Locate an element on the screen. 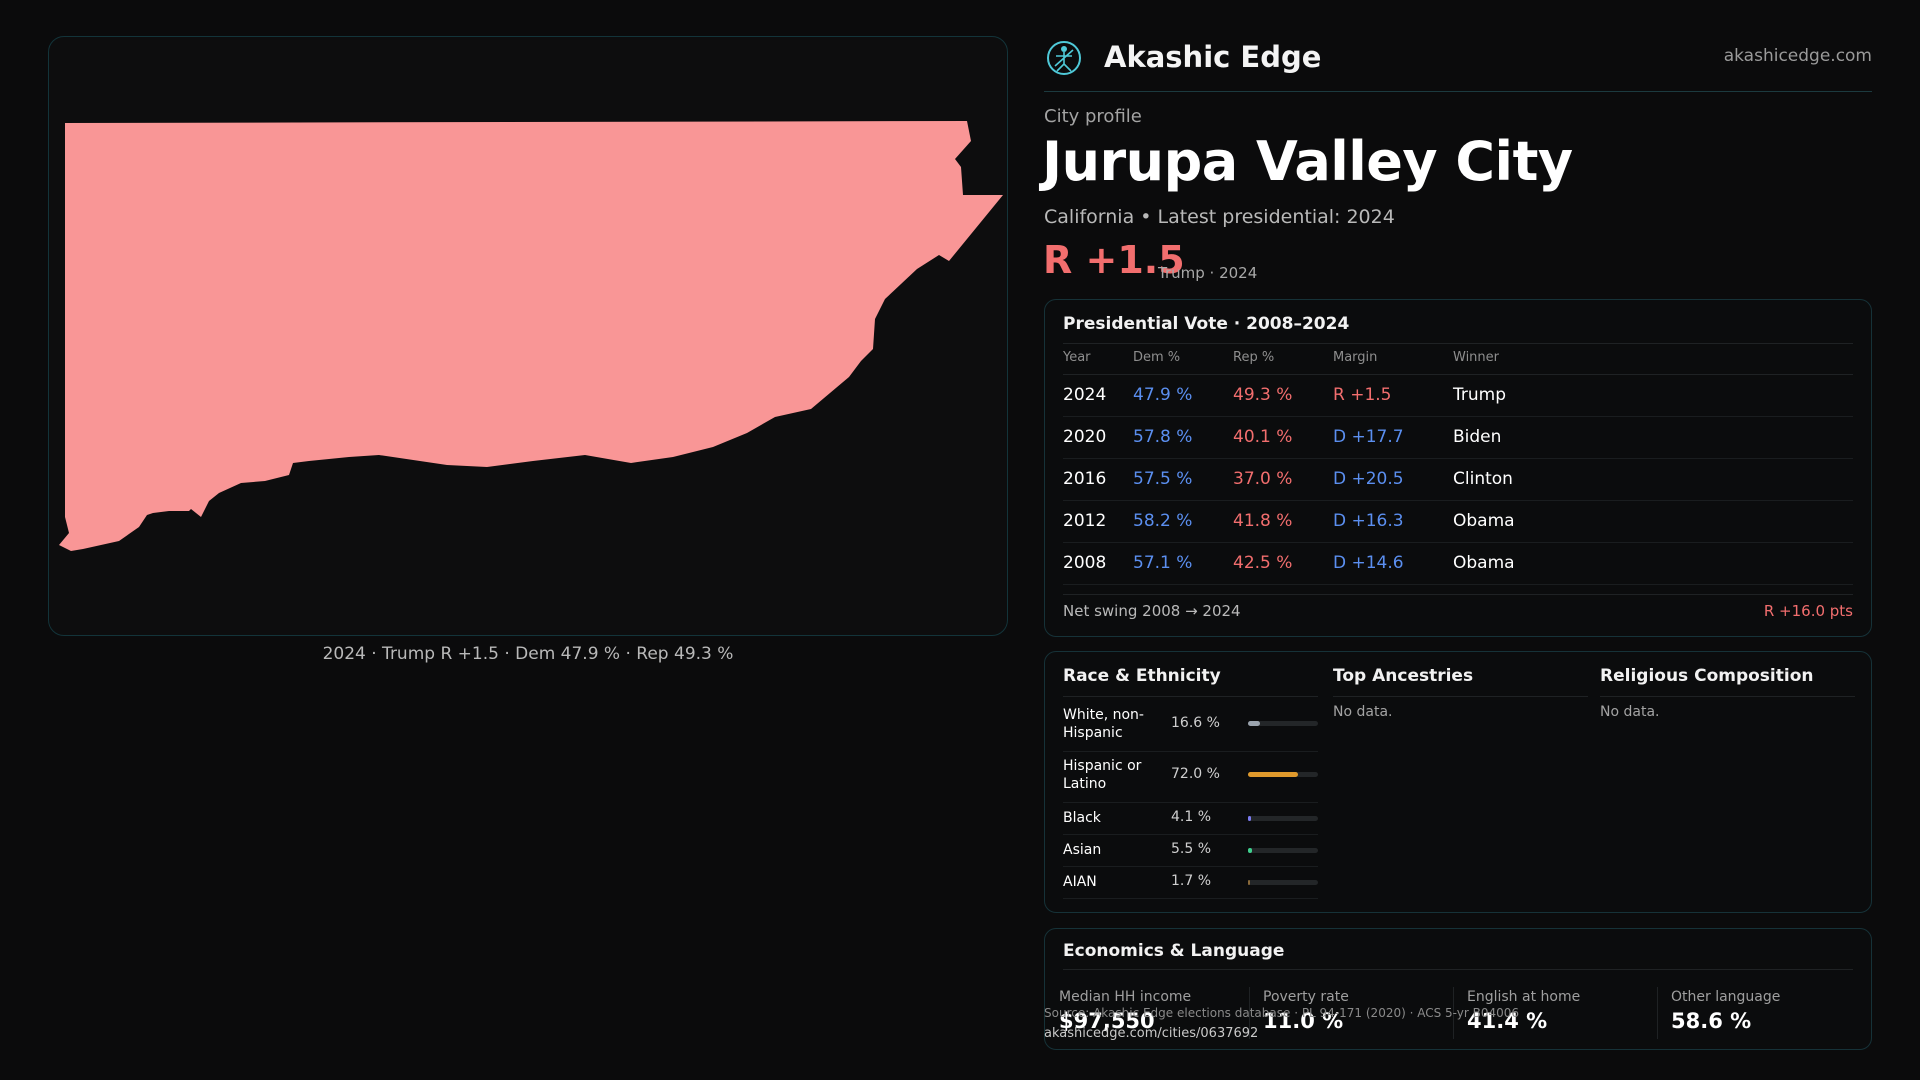 This screenshot has width=1920, height=1080. cell-margin: D +17.7 is located at coordinates (1368, 437).